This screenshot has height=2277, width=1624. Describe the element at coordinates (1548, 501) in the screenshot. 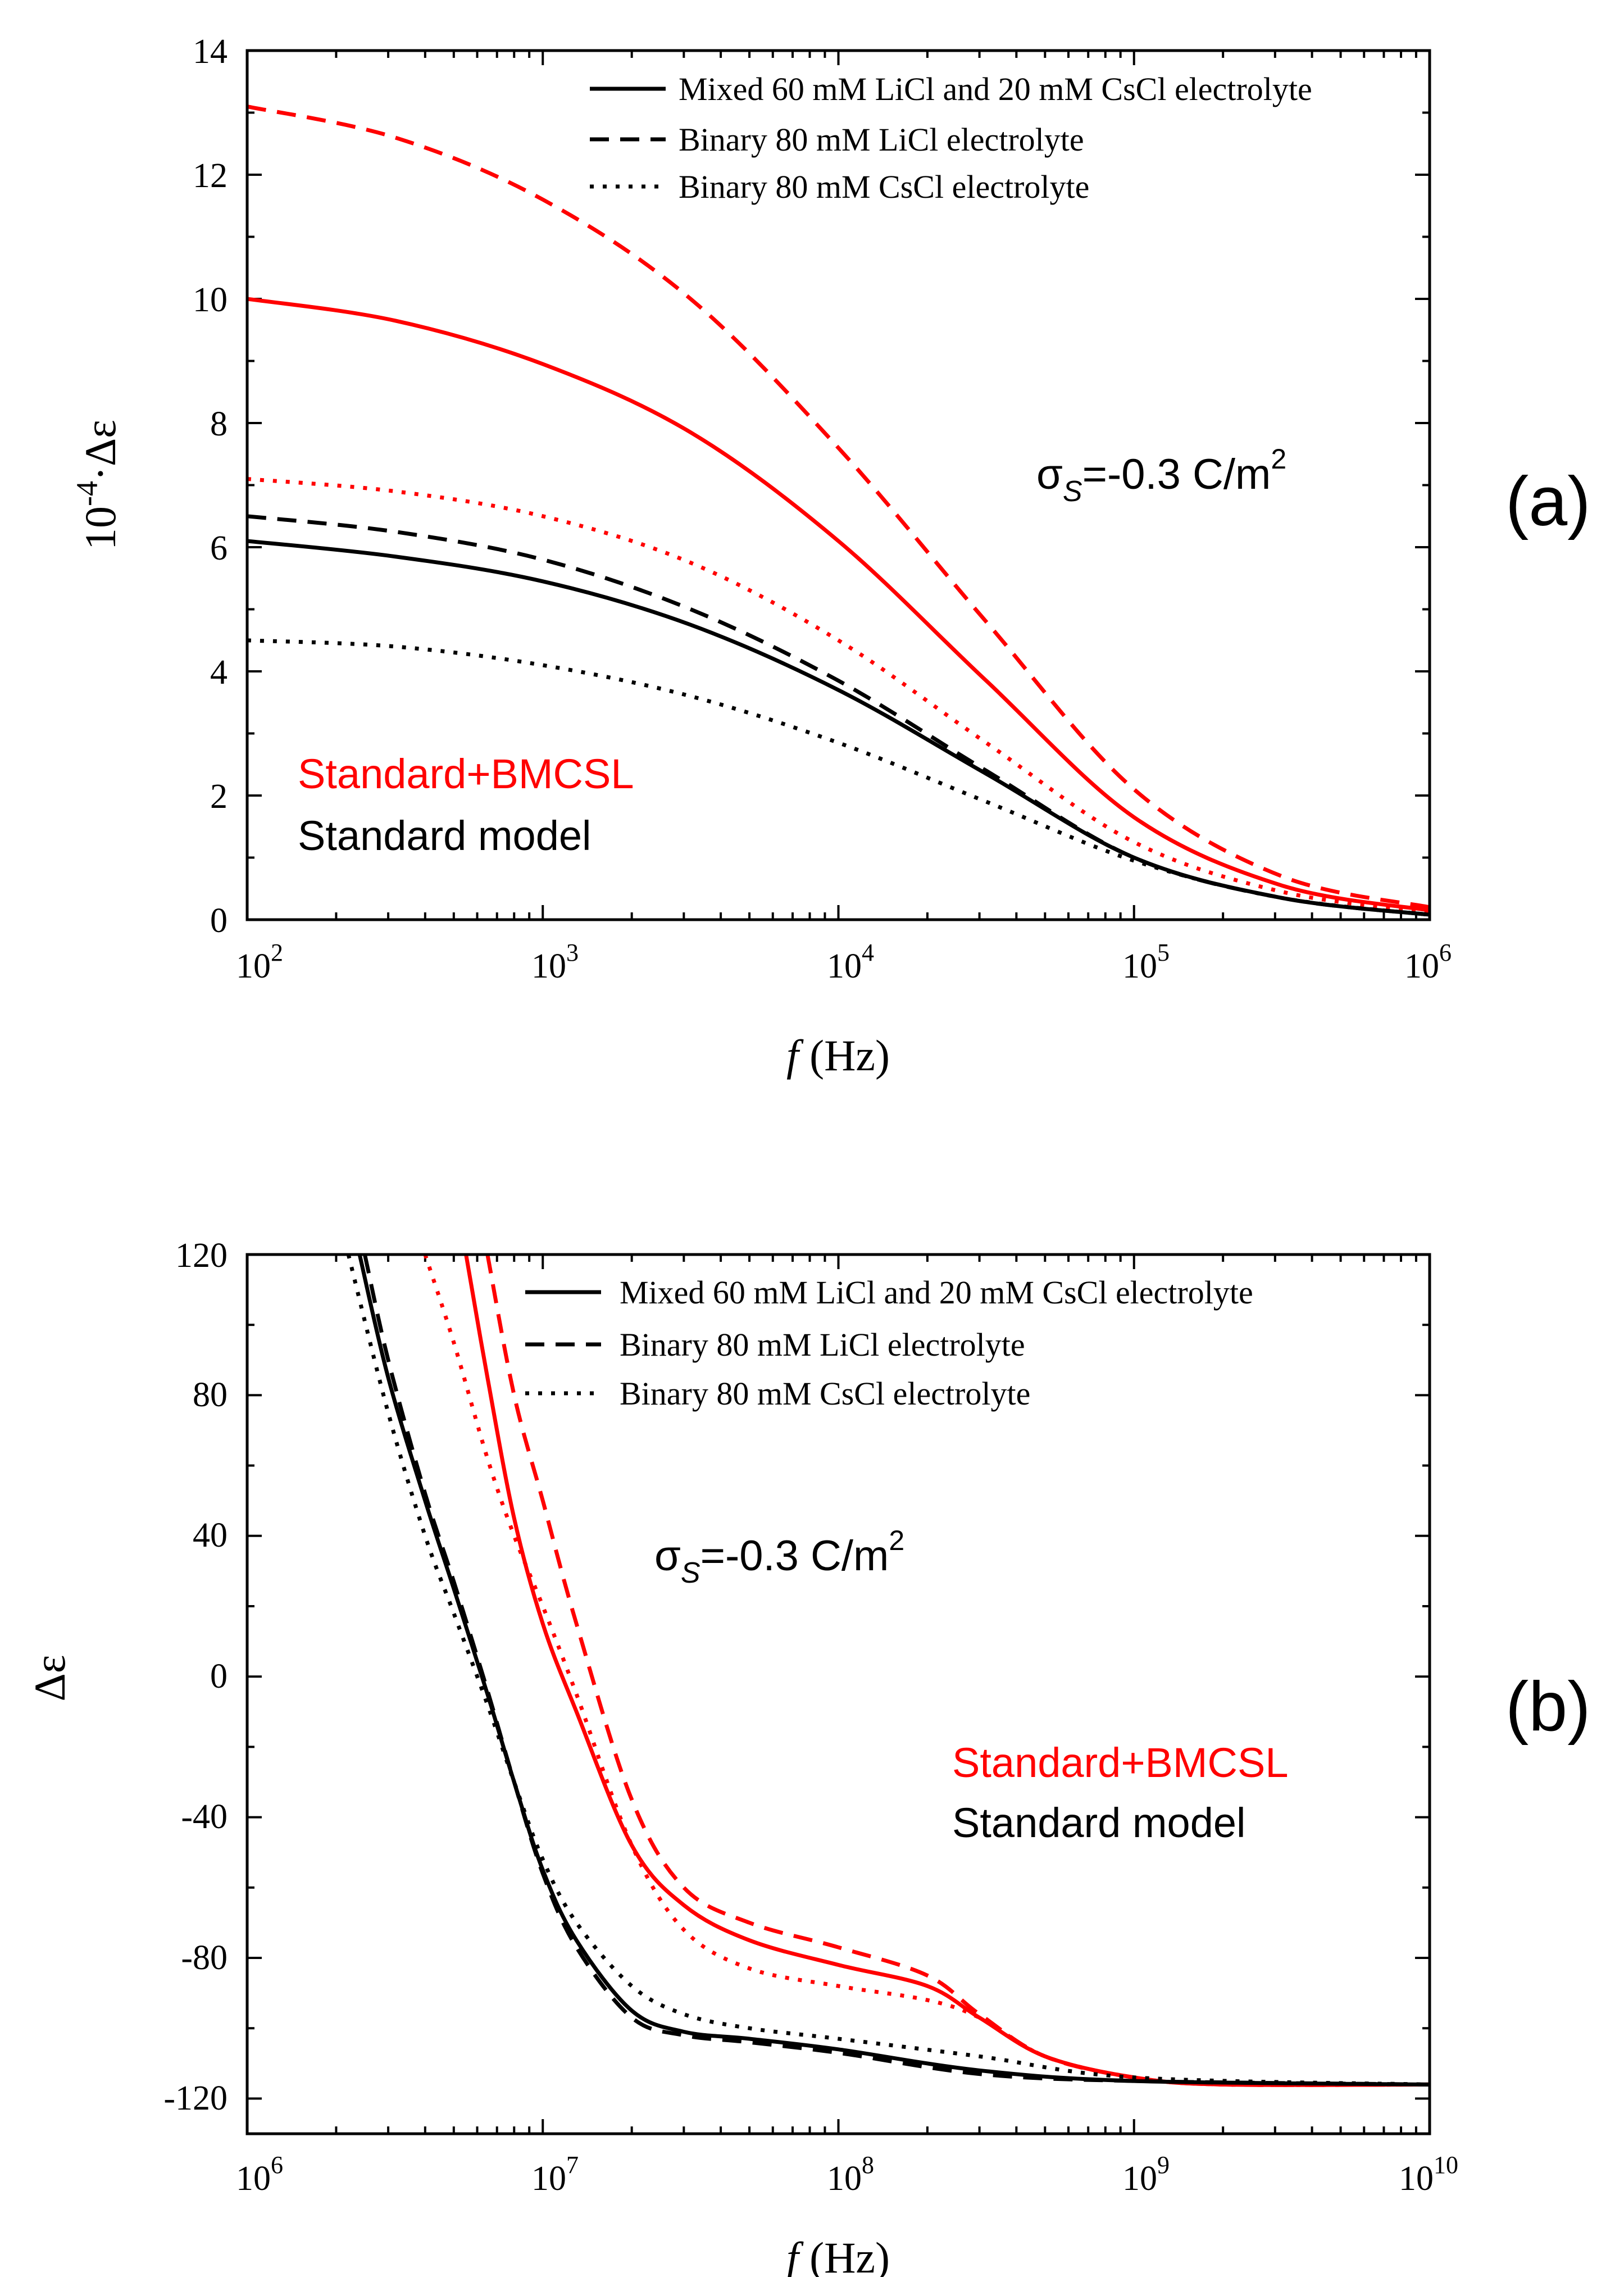

I see `panel-a-label: (a)` at that location.